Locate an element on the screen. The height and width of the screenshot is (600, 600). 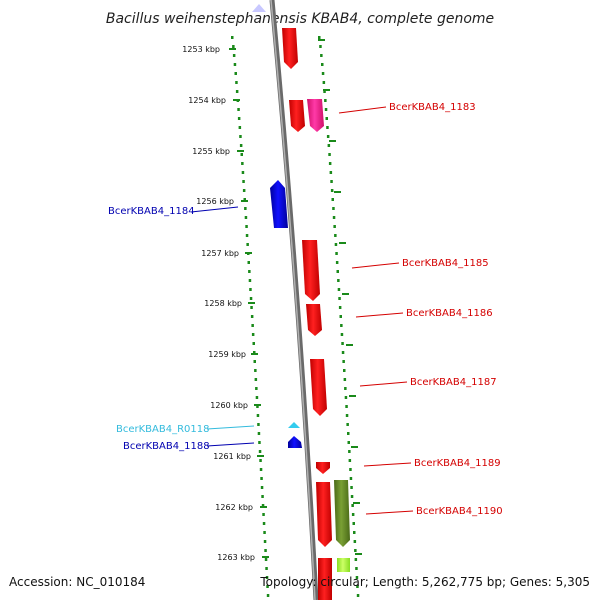
gene-label-1185: BcerKBAB4_1185 is located at coordinates (445, 263).